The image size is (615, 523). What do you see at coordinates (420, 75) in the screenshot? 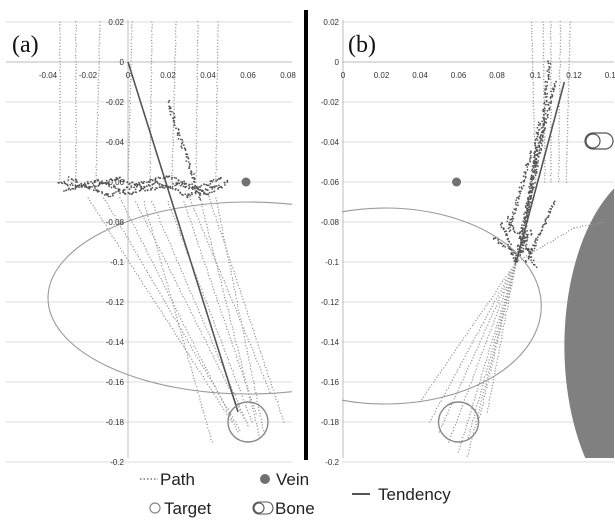
I see `x-tick-label: 0.04` at bounding box center [420, 75].